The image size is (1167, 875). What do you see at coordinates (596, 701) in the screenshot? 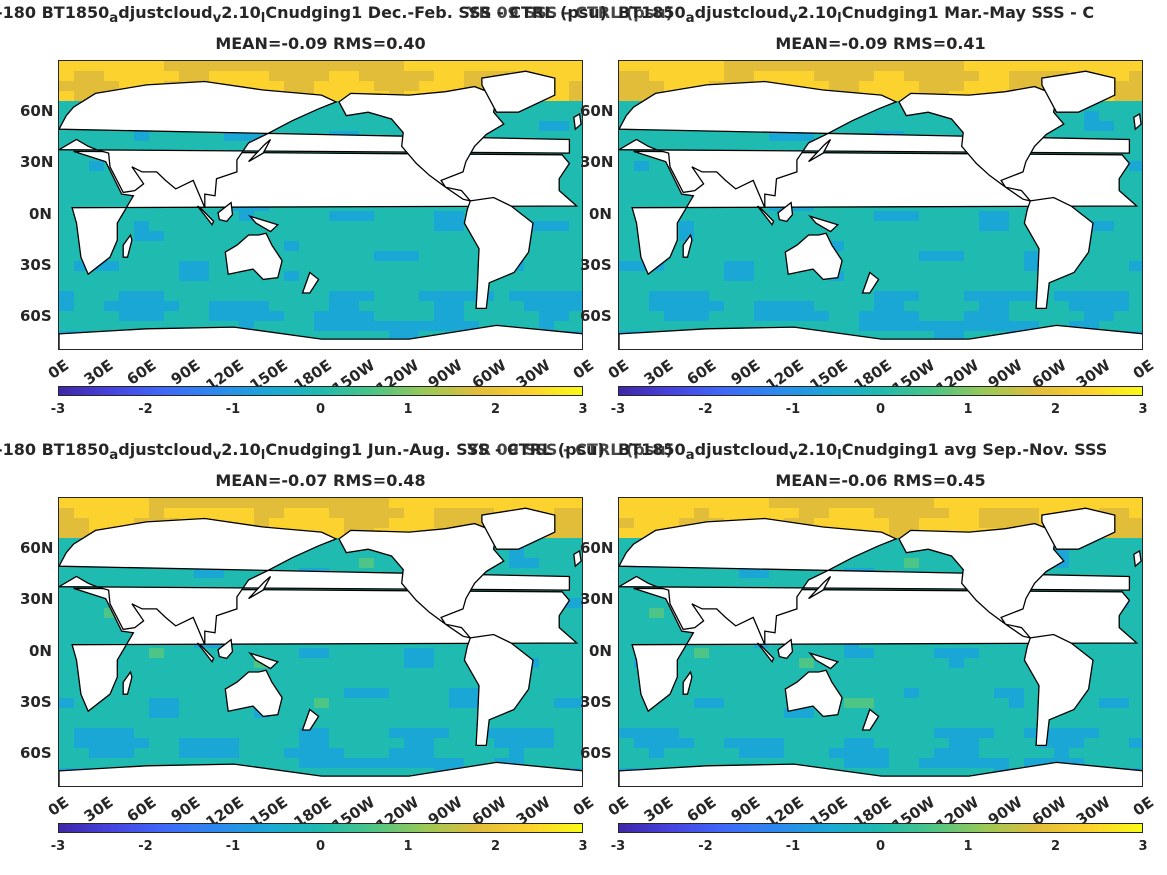
I see `y-tick-label: 30S` at bounding box center [596, 701].